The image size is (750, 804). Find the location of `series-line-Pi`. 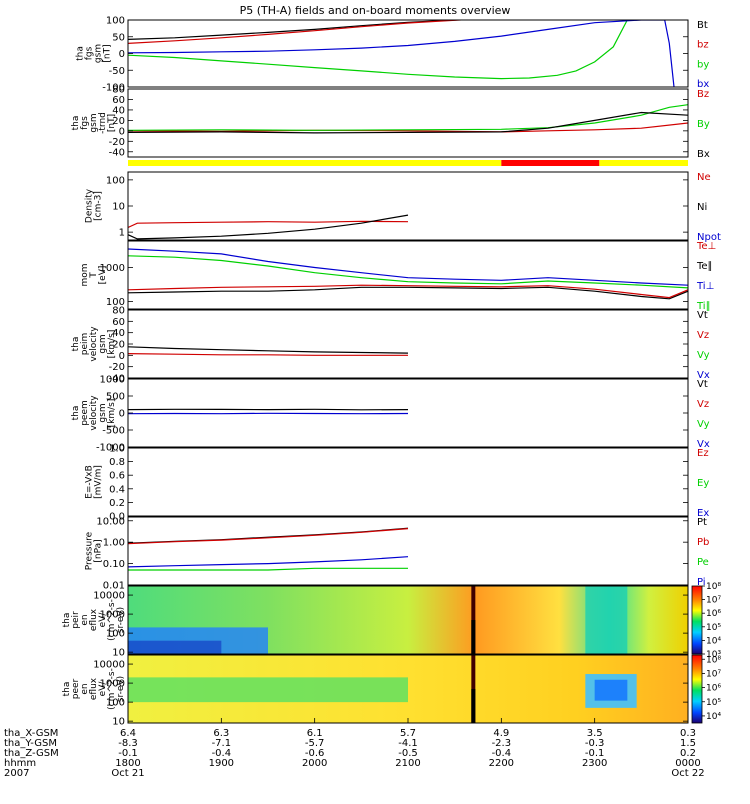

series-line-Pi is located at coordinates (268, 562).